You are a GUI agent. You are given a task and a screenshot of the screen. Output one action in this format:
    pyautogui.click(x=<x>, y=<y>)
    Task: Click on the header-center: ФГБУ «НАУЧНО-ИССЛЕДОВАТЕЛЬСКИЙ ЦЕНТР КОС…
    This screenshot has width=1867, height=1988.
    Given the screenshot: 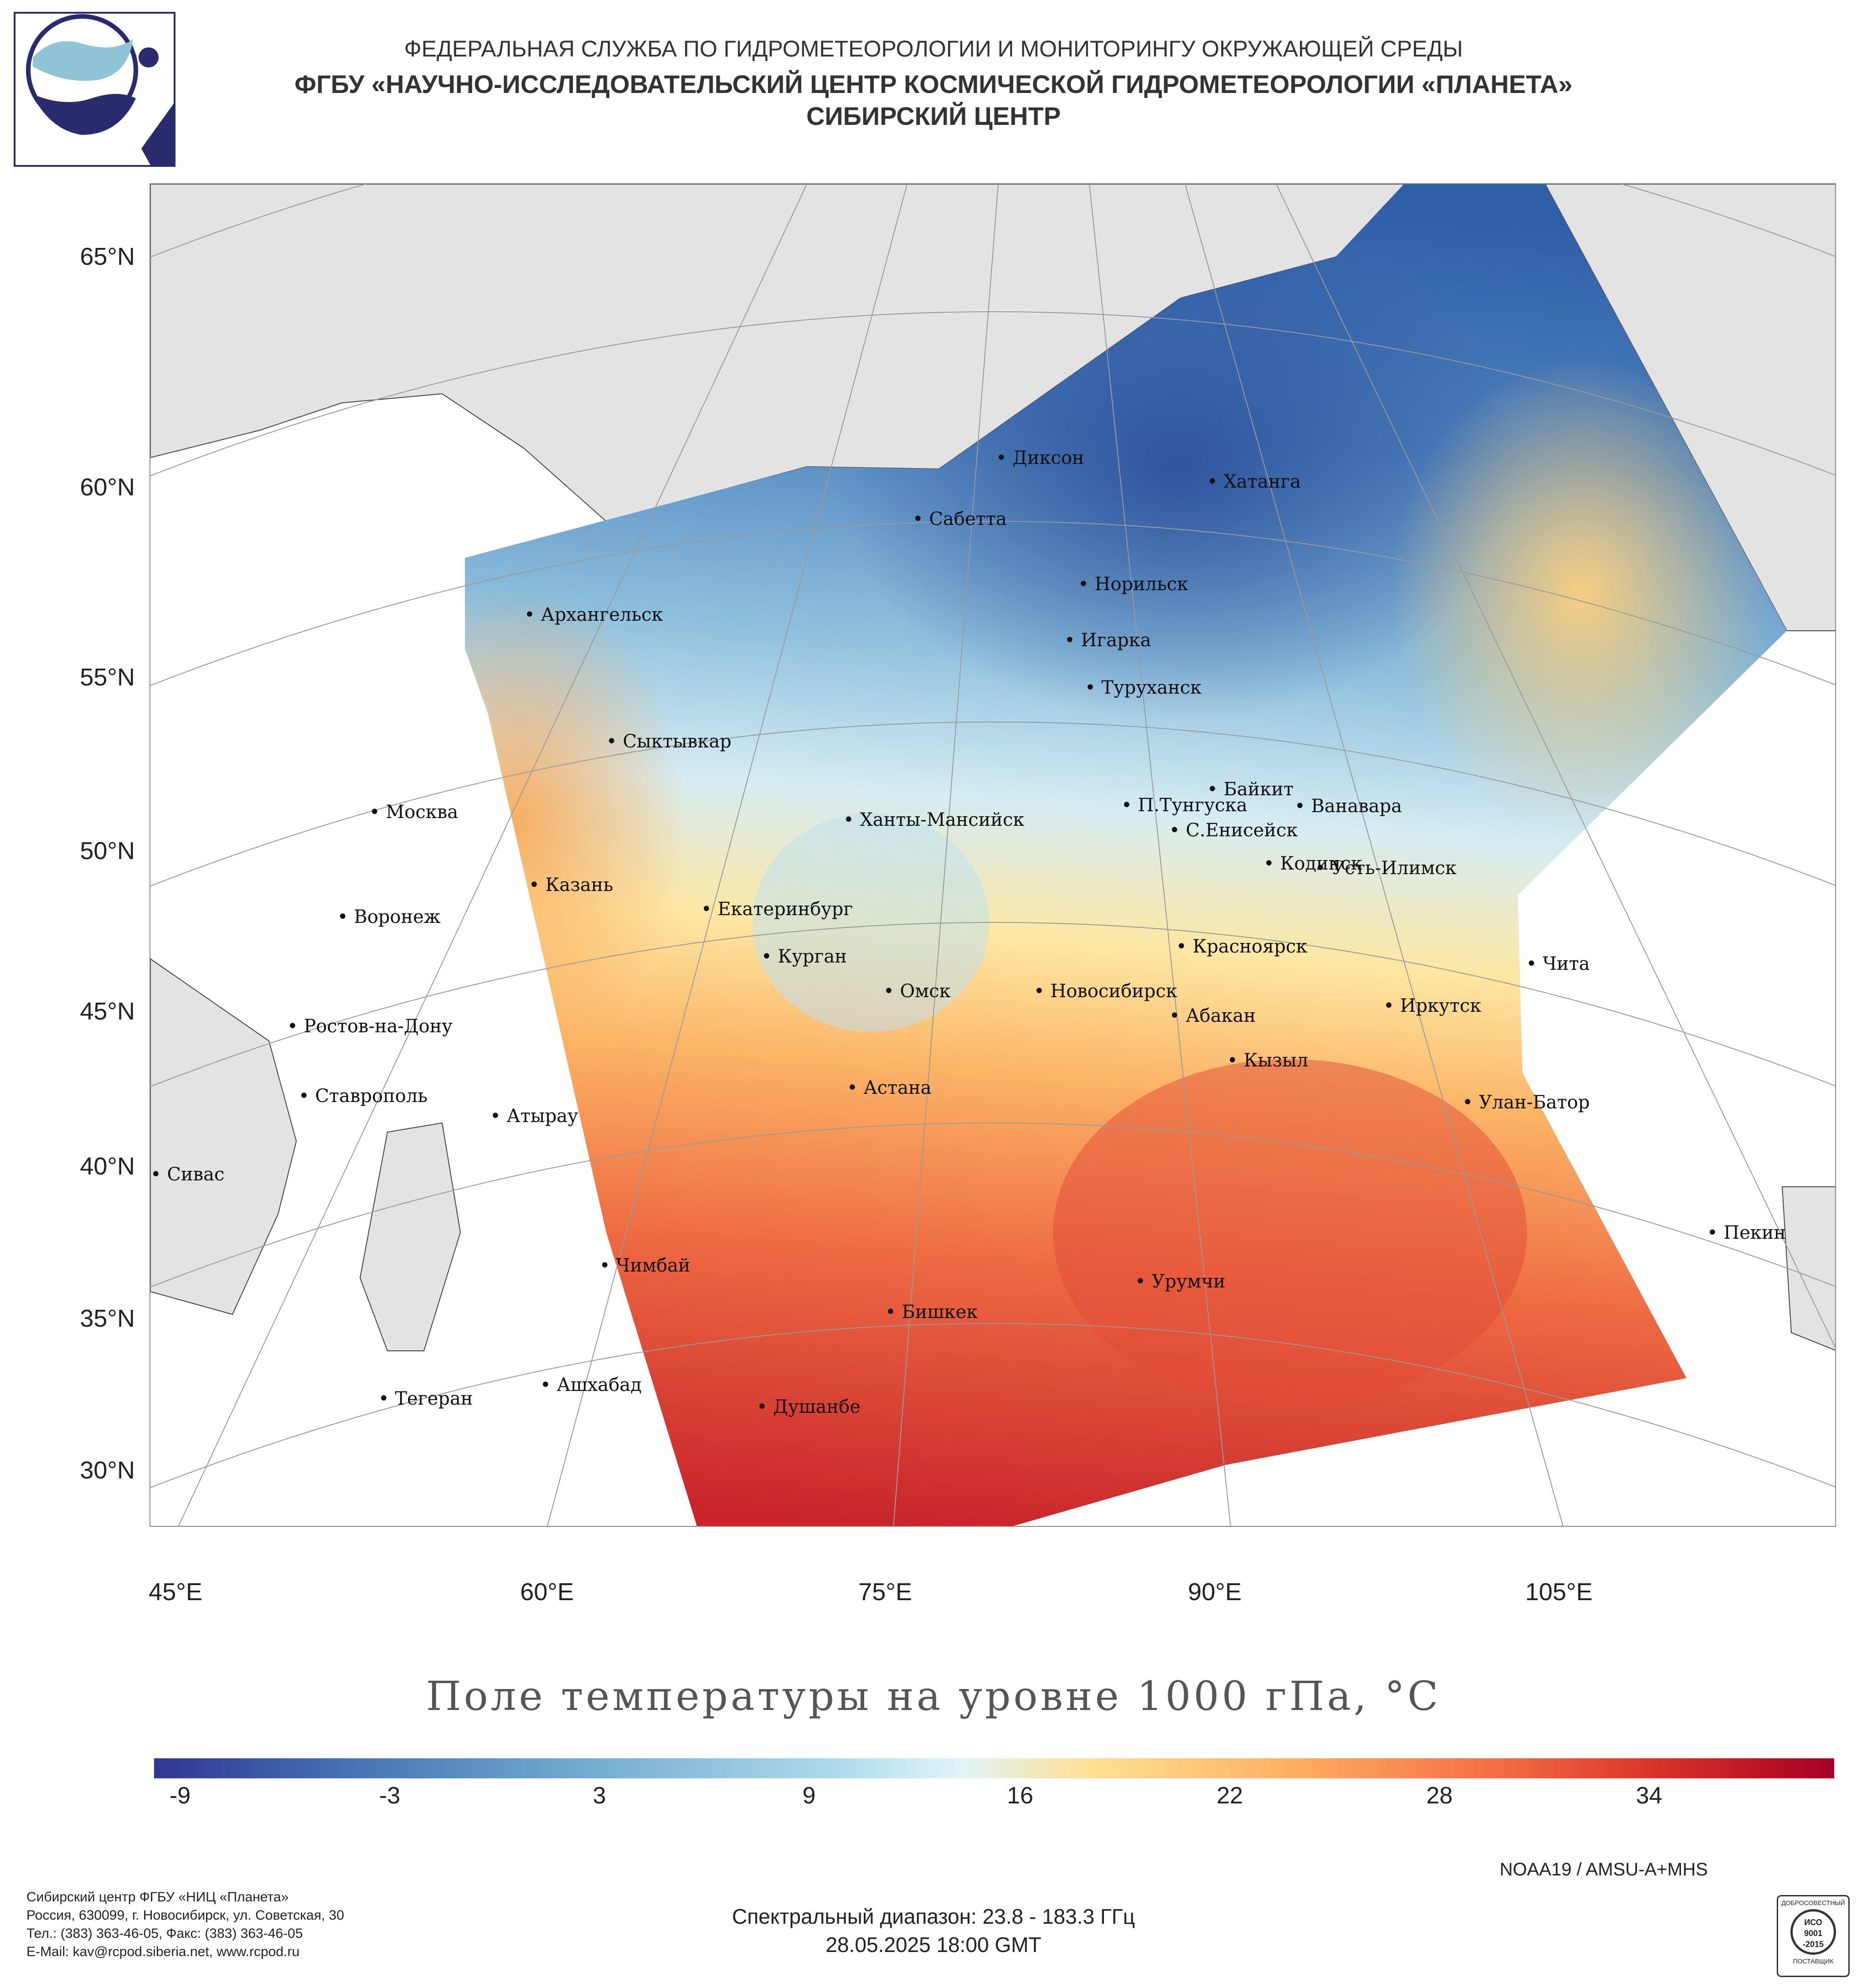 What is the action you would take?
    pyautogui.click(x=933, y=84)
    